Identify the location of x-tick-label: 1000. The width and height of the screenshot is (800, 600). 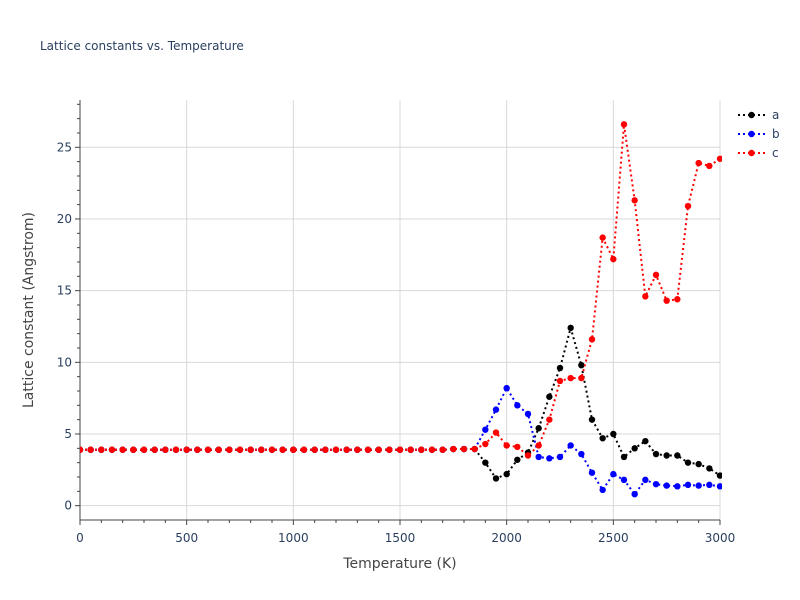
(293, 538).